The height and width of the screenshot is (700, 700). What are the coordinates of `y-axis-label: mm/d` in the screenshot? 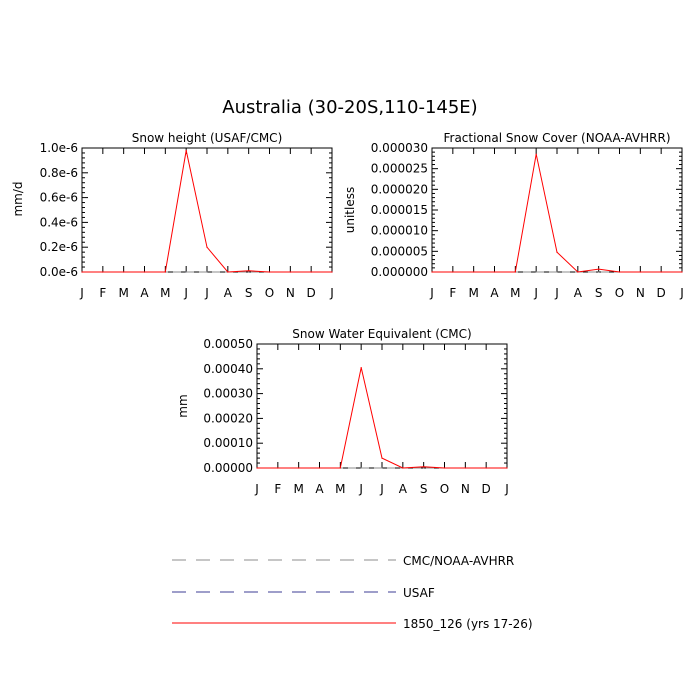 It's located at (18, 198).